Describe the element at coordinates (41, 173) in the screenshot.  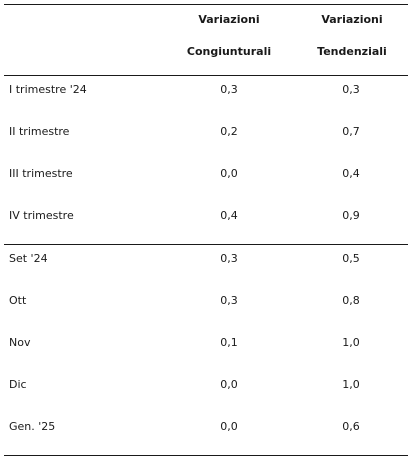
I see `row-label: III trimestre` at that location.